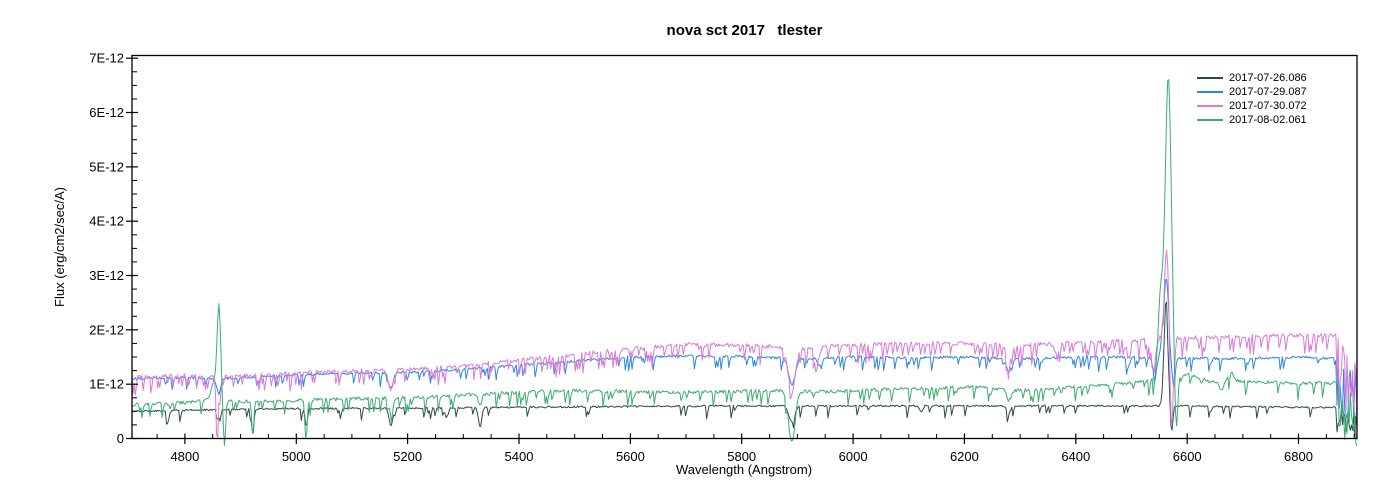 The width and height of the screenshot is (1400, 500). What do you see at coordinates (59, 247) in the screenshot?
I see `y-axis-label: Flux (erg/cm2/sec/A)` at bounding box center [59, 247].